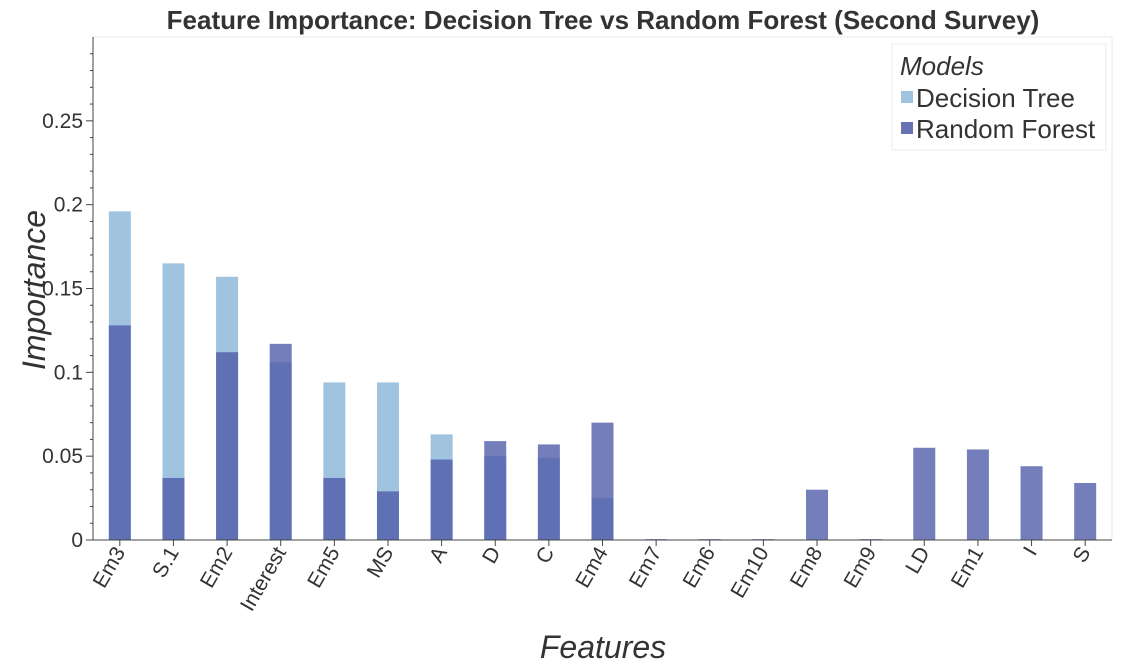  What do you see at coordinates (441, 499) in the screenshot?
I see `bar-random-forest-a` at bounding box center [441, 499].